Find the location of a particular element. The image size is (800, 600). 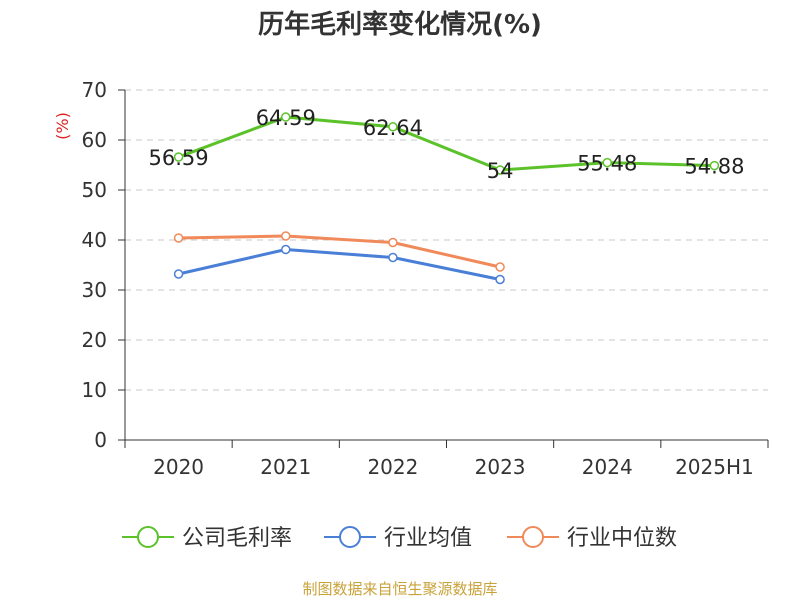

data-label: 55.48 is located at coordinates (607, 164).